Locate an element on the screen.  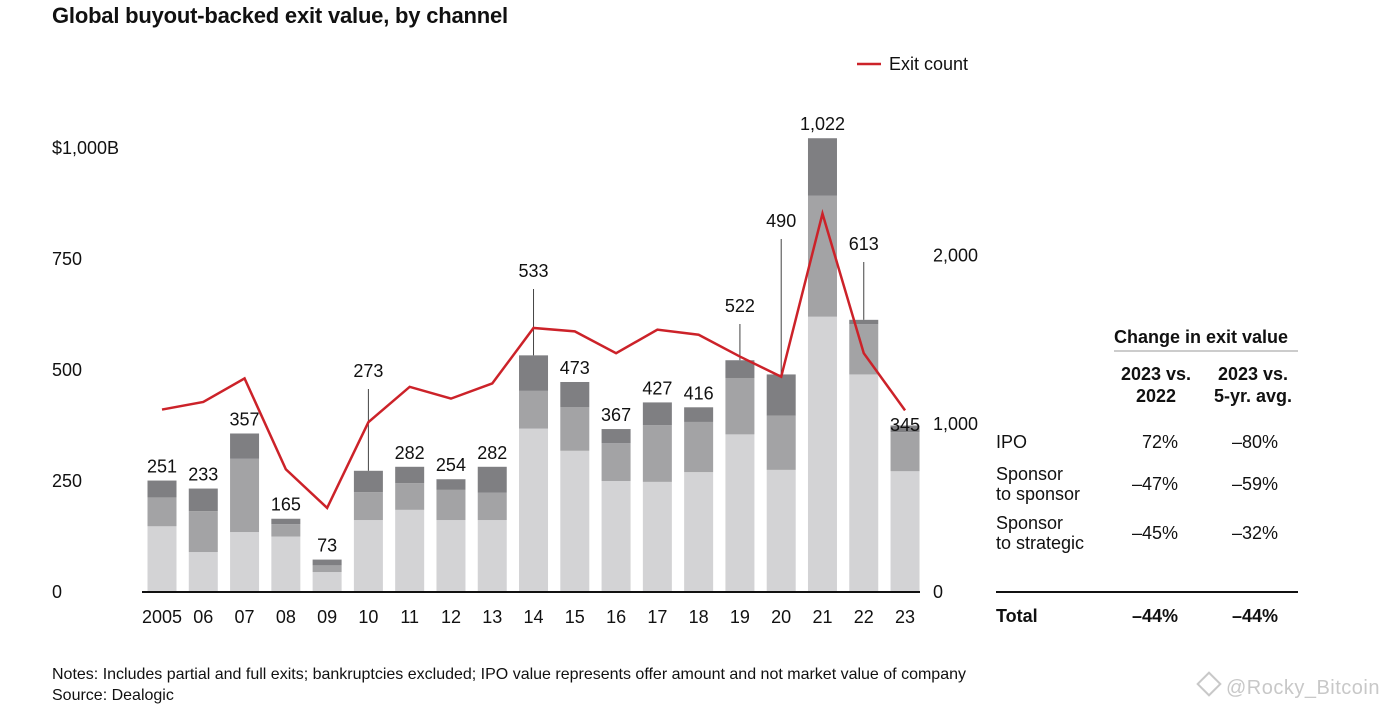
table-total-label: Total is located at coordinates (1017, 616).